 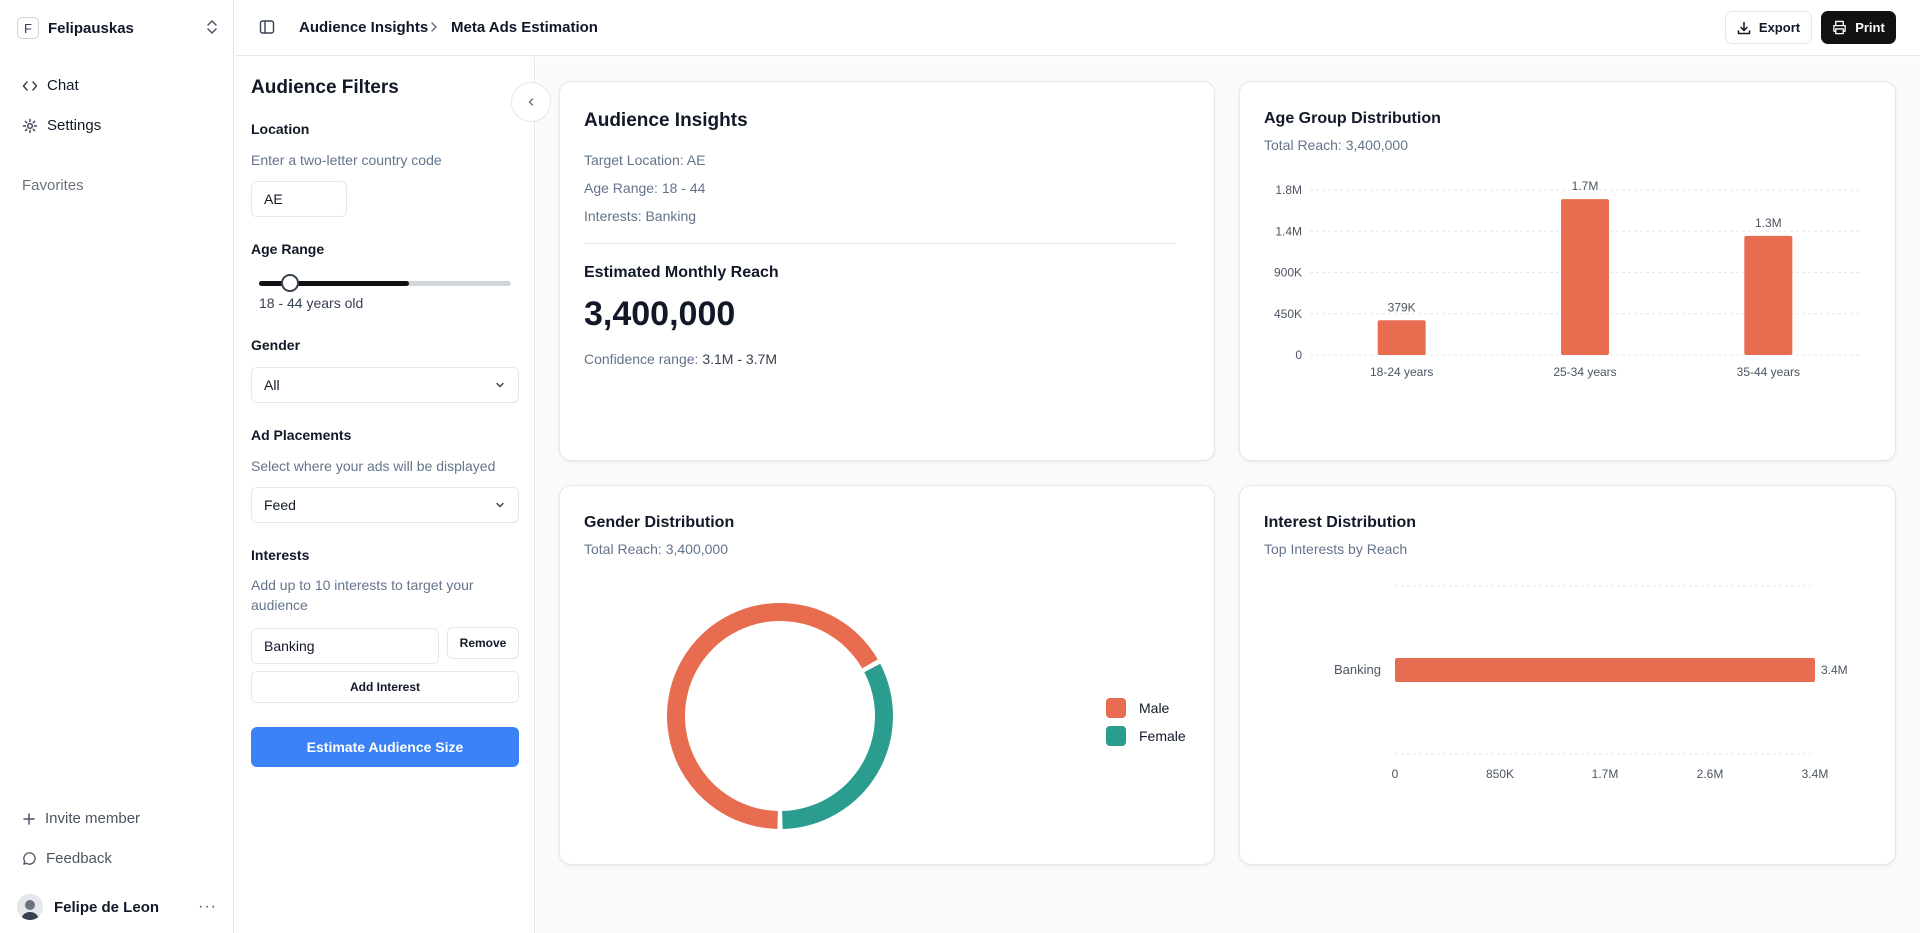 I want to click on interest-bar-chart: 0 850K 1.7M 2.6M 3.4M Banking 3.4M, so click(x=1591, y=683).